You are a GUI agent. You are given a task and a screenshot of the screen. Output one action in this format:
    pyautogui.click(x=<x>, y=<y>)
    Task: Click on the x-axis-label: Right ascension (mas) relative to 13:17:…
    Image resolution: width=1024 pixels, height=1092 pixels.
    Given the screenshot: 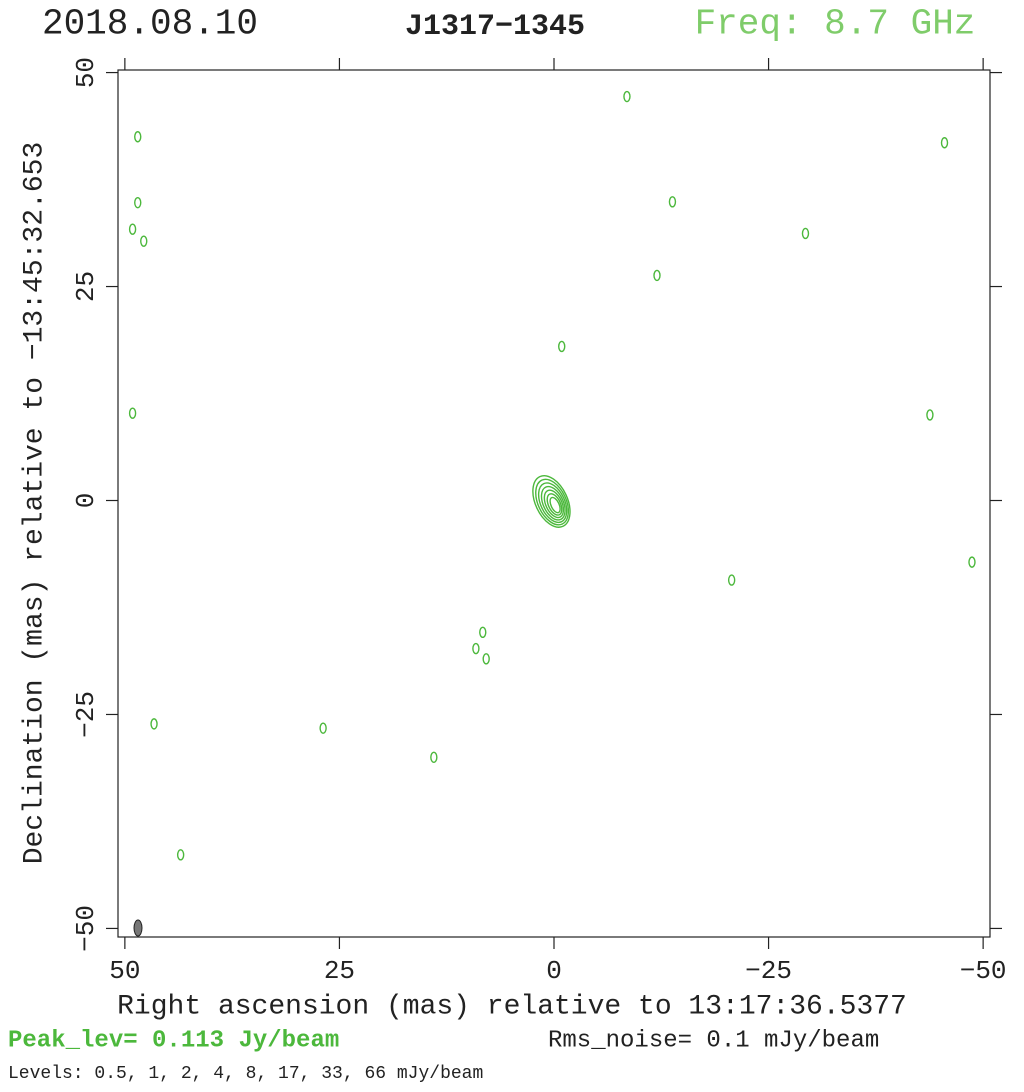 What is the action you would take?
    pyautogui.click(x=512, y=1006)
    